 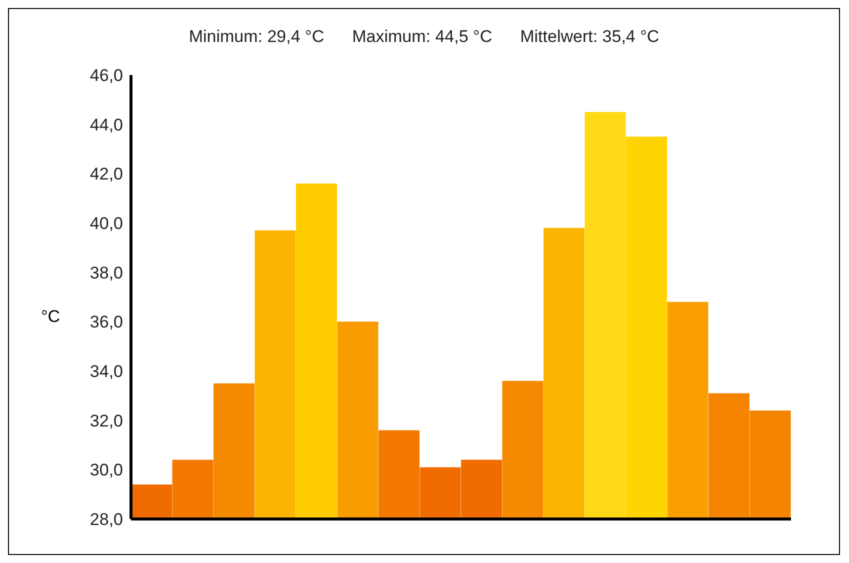 What do you see at coordinates (50, 317) in the screenshot?
I see `y-axis-title: °C` at bounding box center [50, 317].